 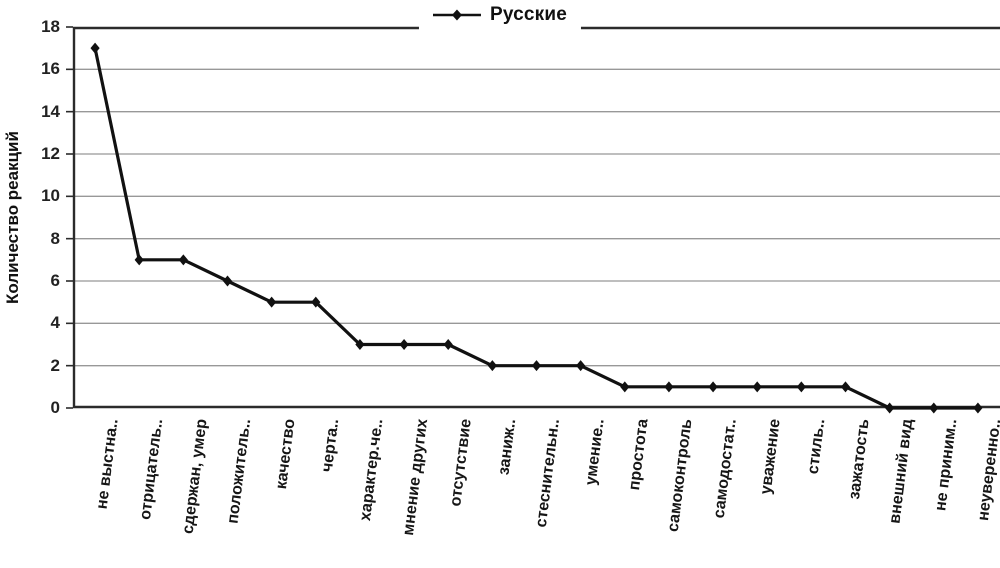 I want to click on y-tick-label: 0, so click(x=55, y=407).